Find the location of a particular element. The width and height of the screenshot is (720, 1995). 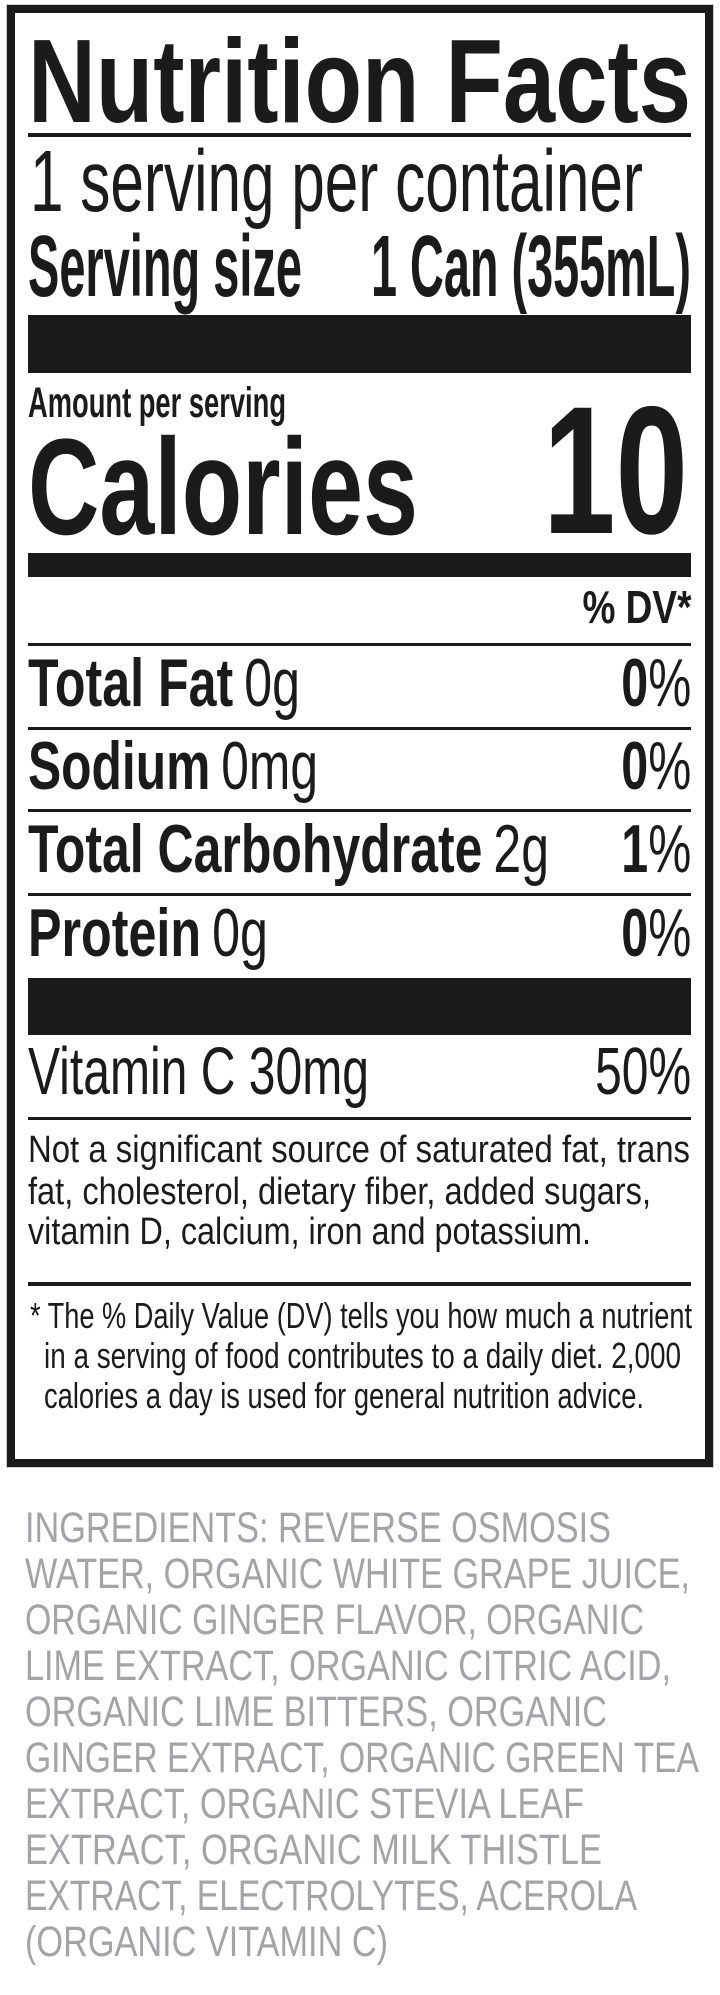

calories-value: 10 is located at coordinates (615, 470).